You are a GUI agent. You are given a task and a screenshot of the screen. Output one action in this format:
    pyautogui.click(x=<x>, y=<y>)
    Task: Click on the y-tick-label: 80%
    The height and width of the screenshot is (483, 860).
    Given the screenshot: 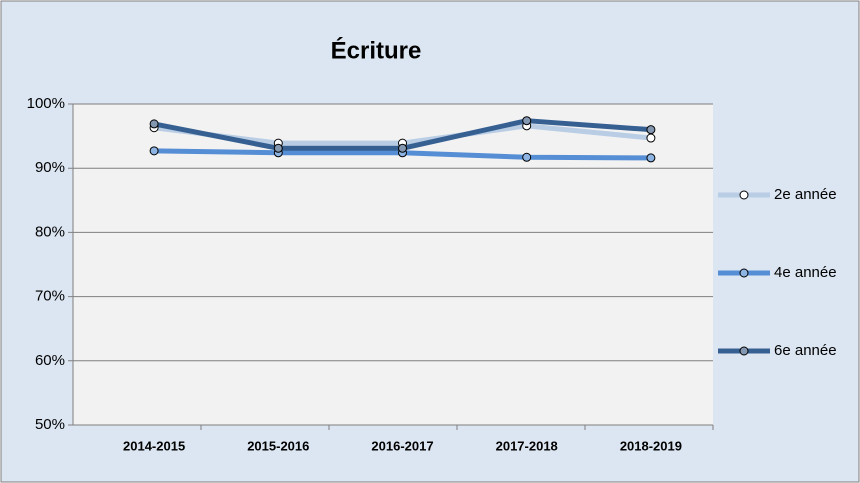 What is the action you would take?
    pyautogui.click(x=50, y=231)
    